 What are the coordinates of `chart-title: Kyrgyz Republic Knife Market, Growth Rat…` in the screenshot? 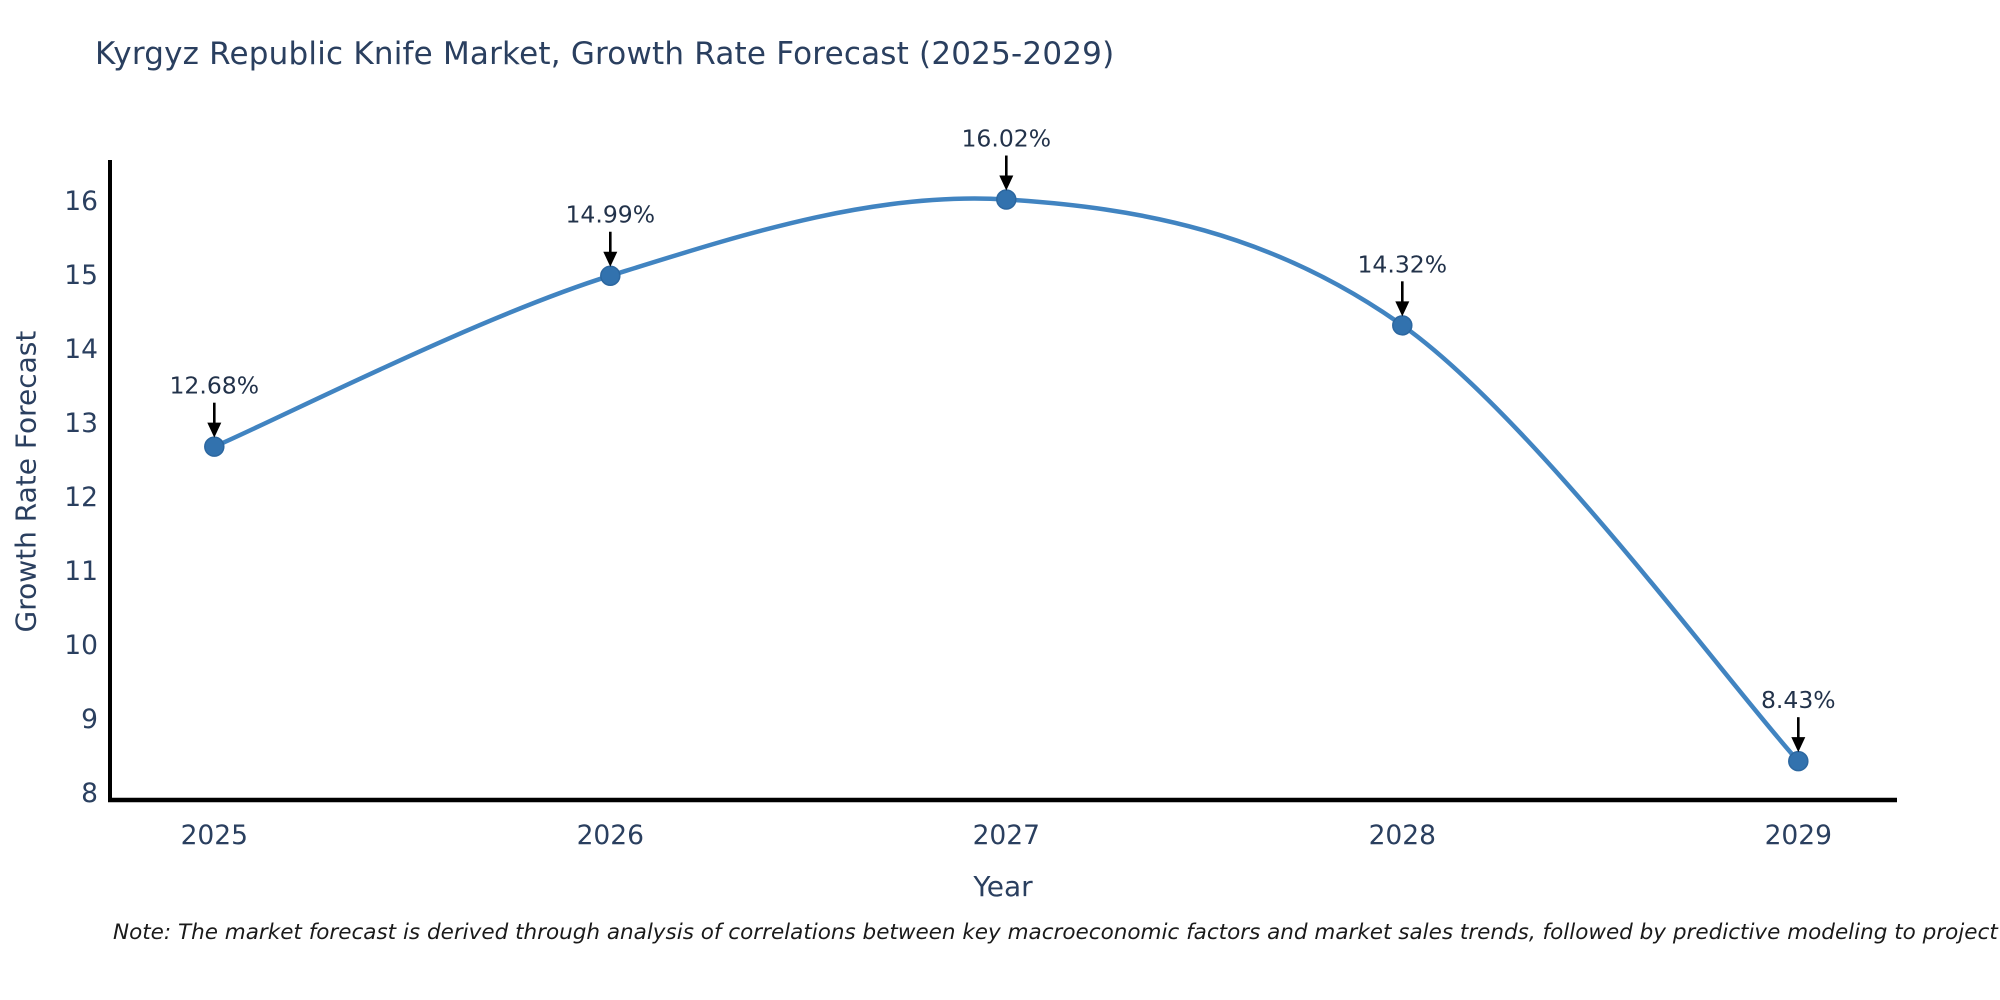 It's located at (605, 54).